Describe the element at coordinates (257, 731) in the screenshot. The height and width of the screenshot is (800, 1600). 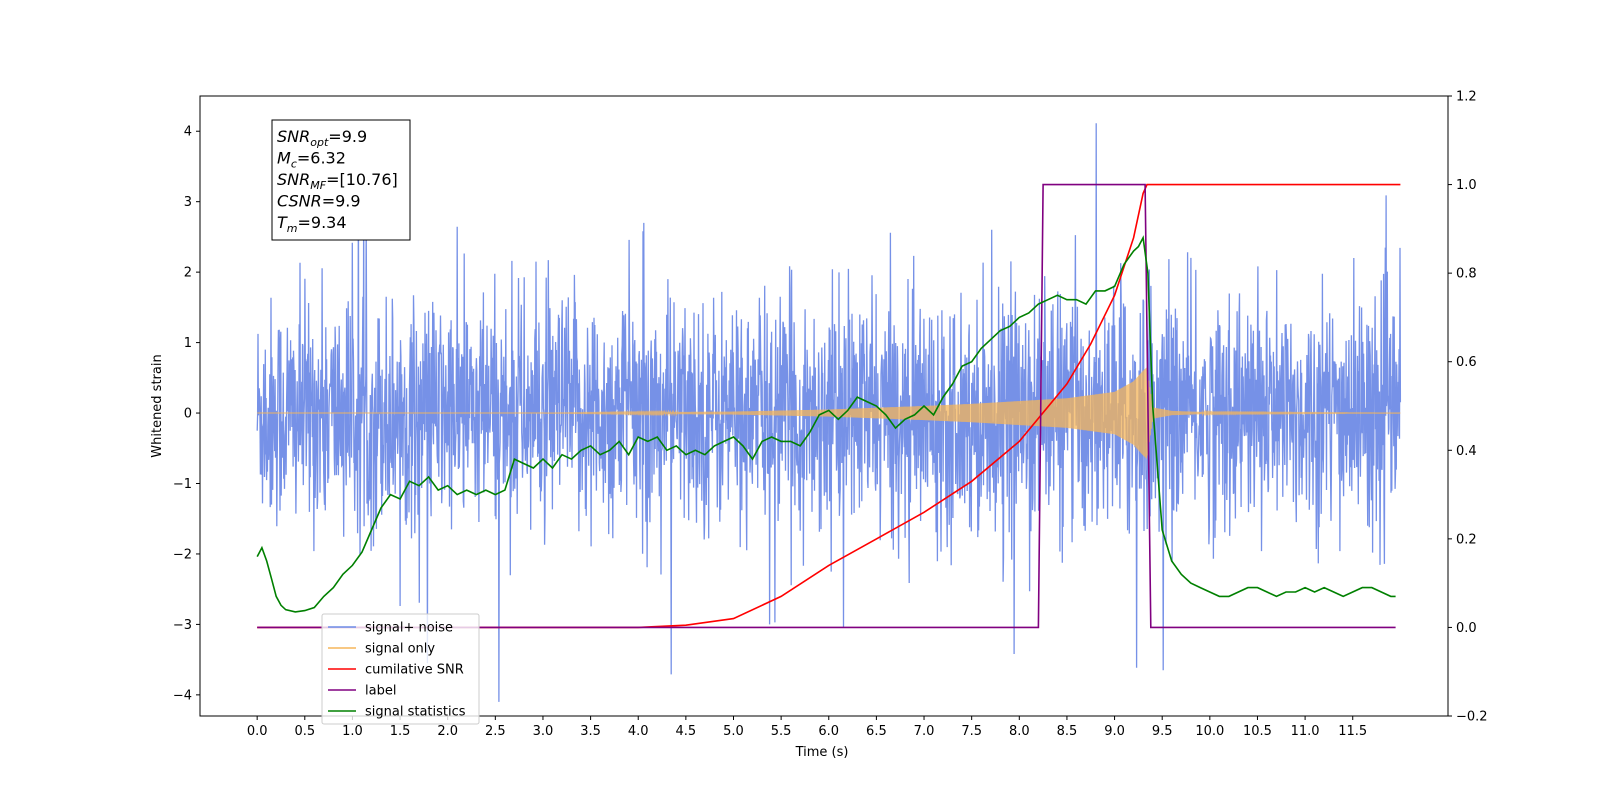
I see `x-tick-label: 0.0` at that location.